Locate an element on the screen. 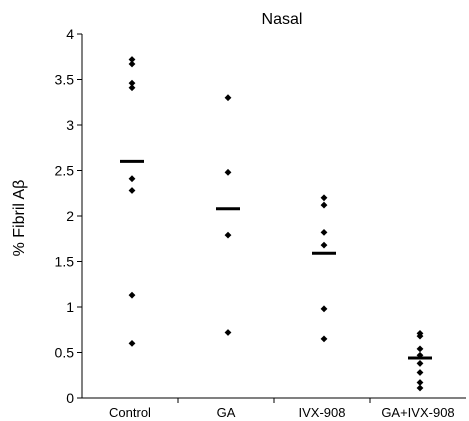  x-tick-label: Control is located at coordinates (130, 412).